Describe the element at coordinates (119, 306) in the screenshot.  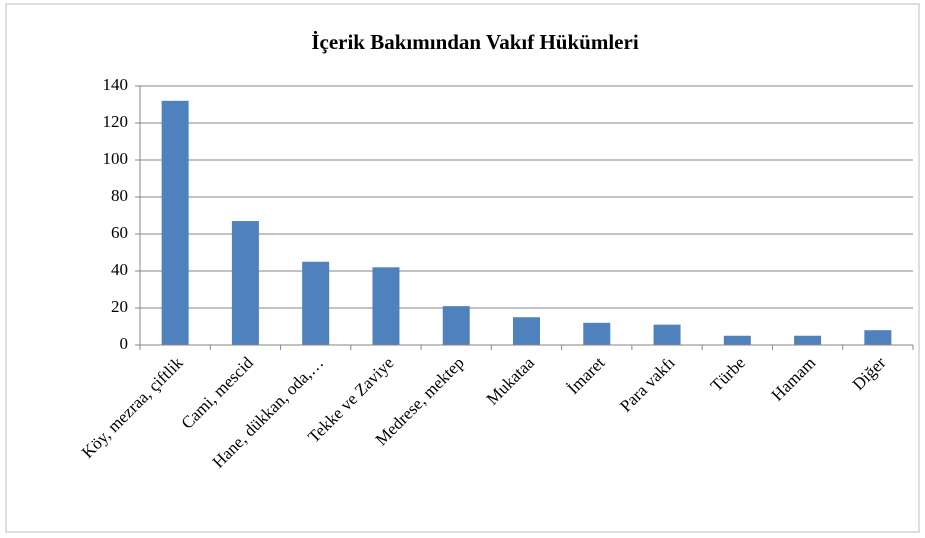
I see `y-tick-label: 20` at that location.